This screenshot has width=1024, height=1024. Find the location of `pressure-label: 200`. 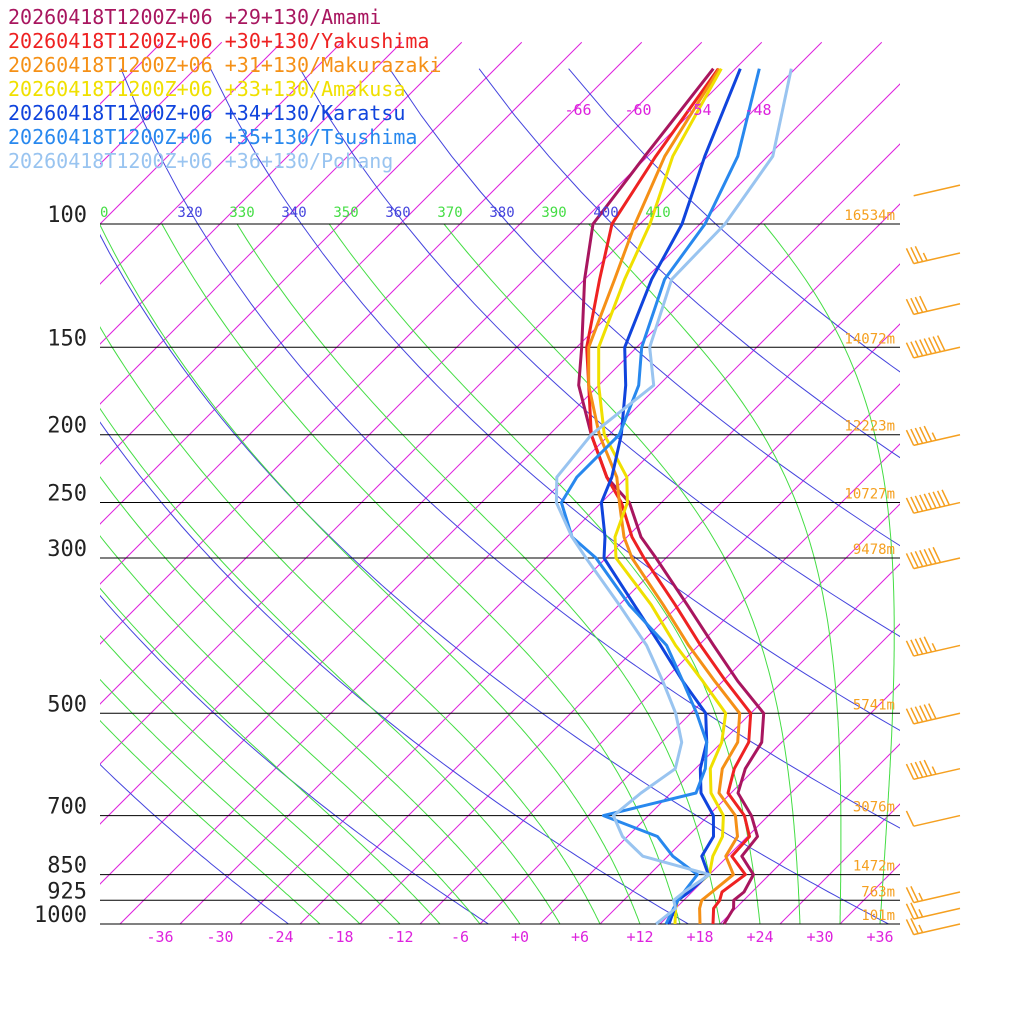

pressure-label: 200 is located at coordinates (67, 426).